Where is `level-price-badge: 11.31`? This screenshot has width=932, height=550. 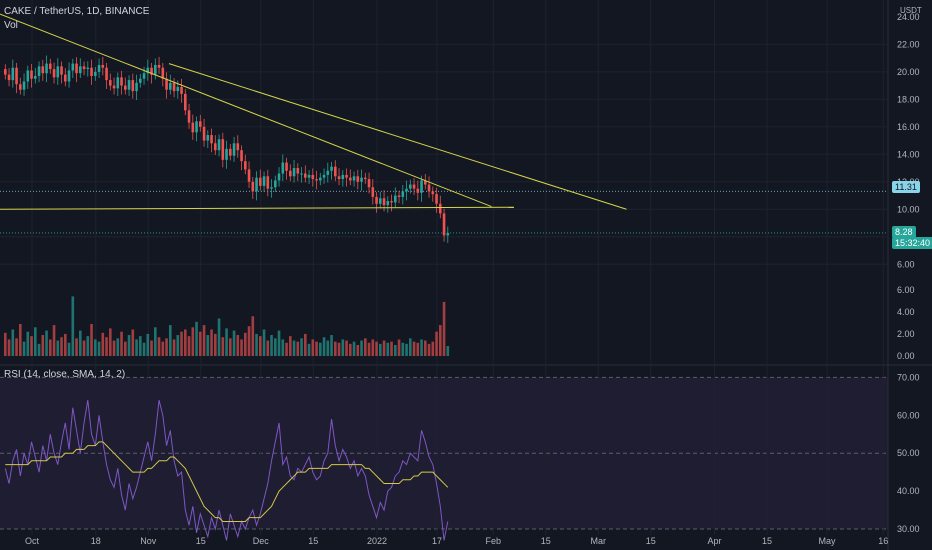
level-price-badge: 11.31 is located at coordinates (906, 187).